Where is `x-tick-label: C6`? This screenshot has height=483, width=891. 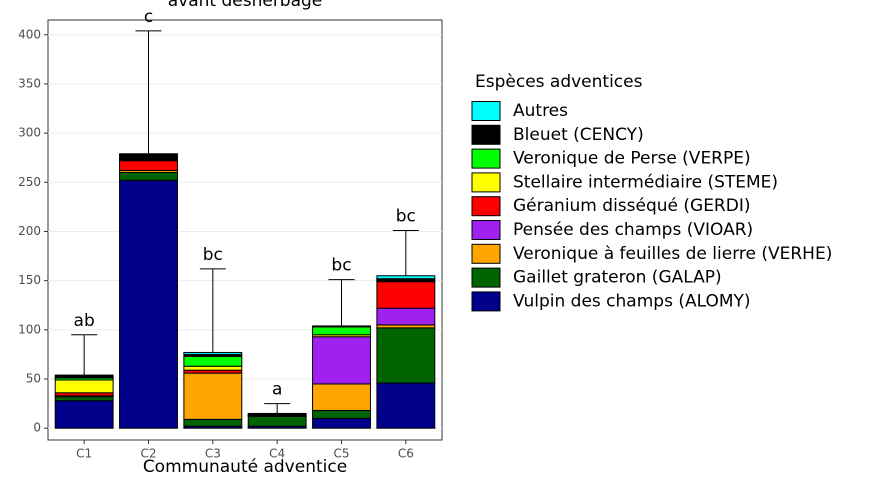
x-tick-label: C6 is located at coordinates (406, 454).